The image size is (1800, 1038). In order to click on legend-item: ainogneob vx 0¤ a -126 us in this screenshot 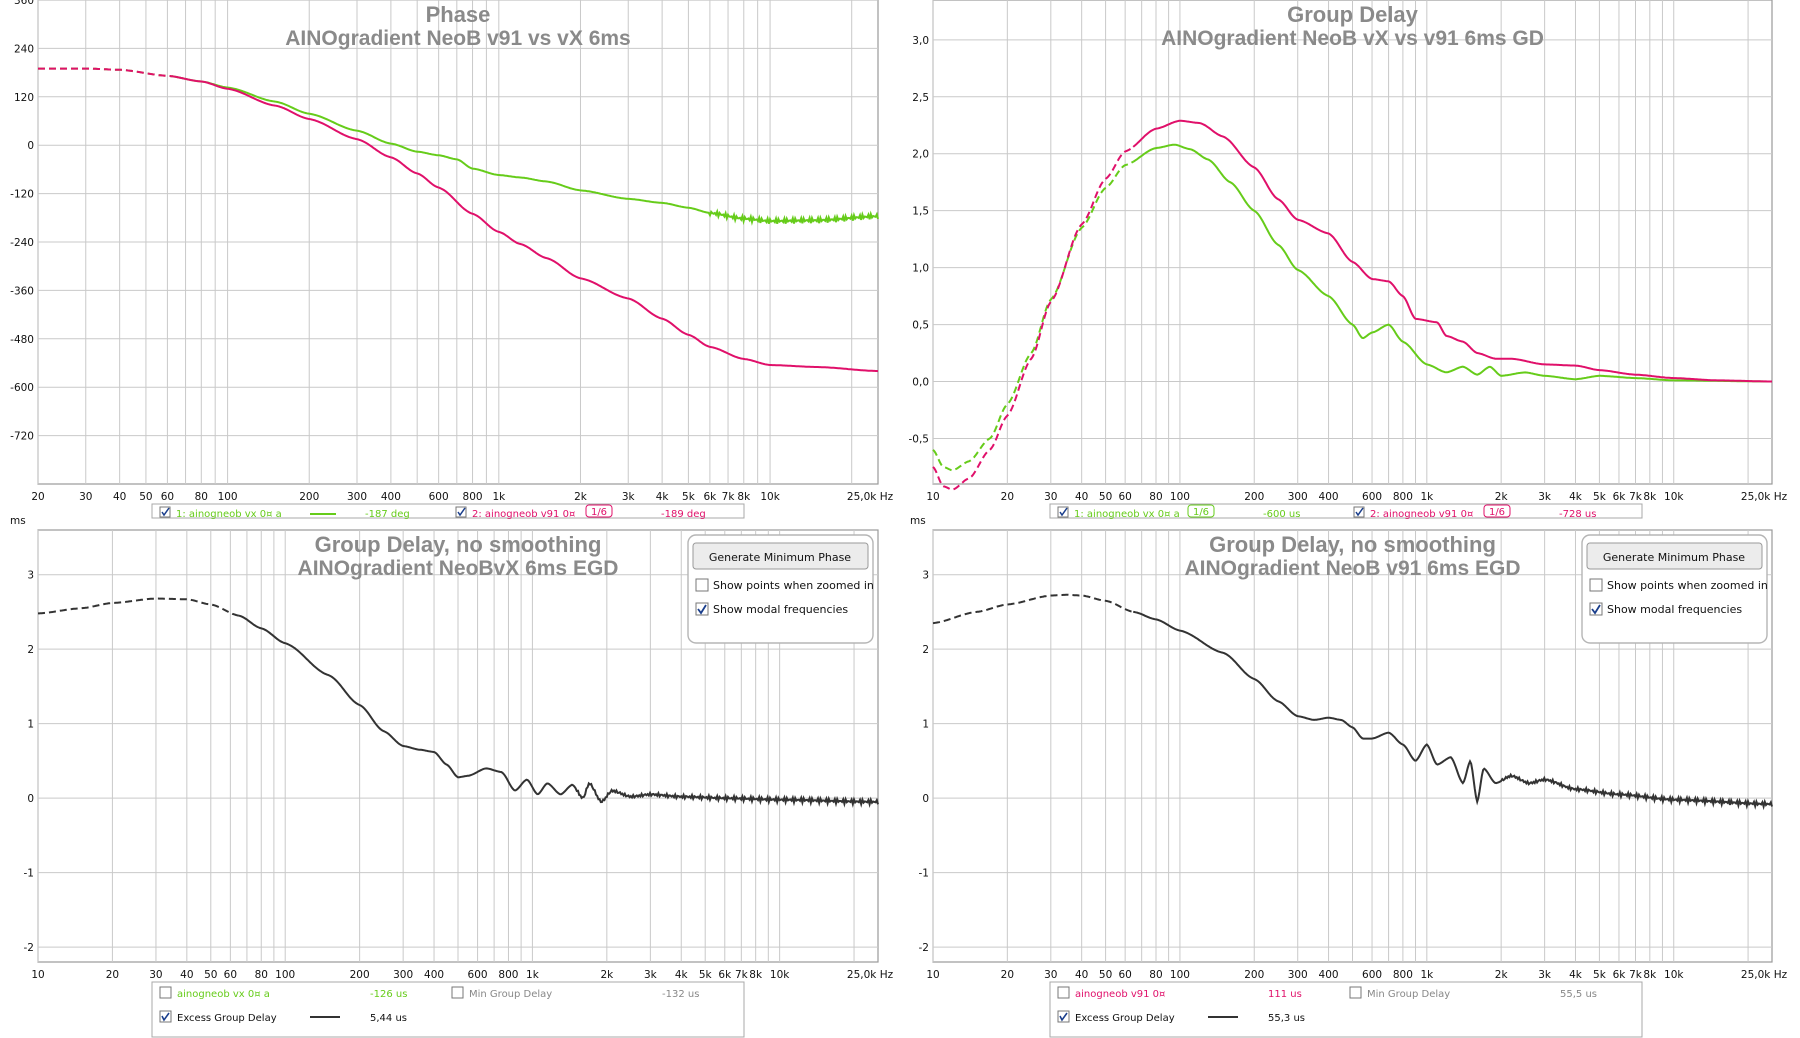, I will do `click(283, 993)`.